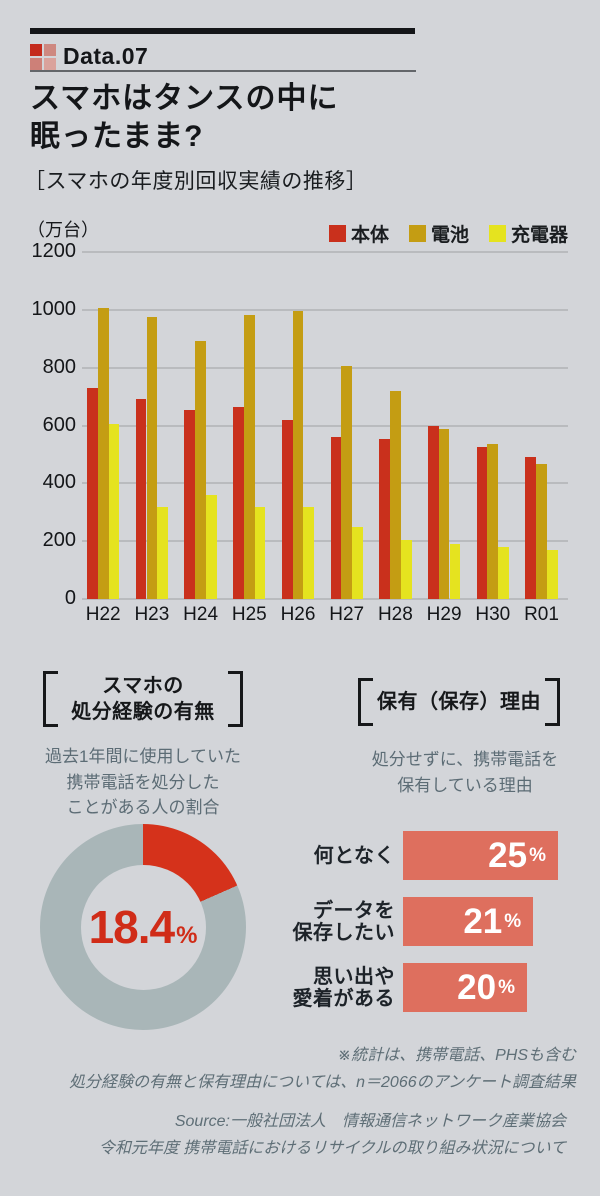 This screenshot has width=600, height=1196. What do you see at coordinates (332, 1148) in the screenshot?
I see `source-line2: 令和元年度 携帯電話におけるリサイクルの取り組み状況について` at bounding box center [332, 1148].